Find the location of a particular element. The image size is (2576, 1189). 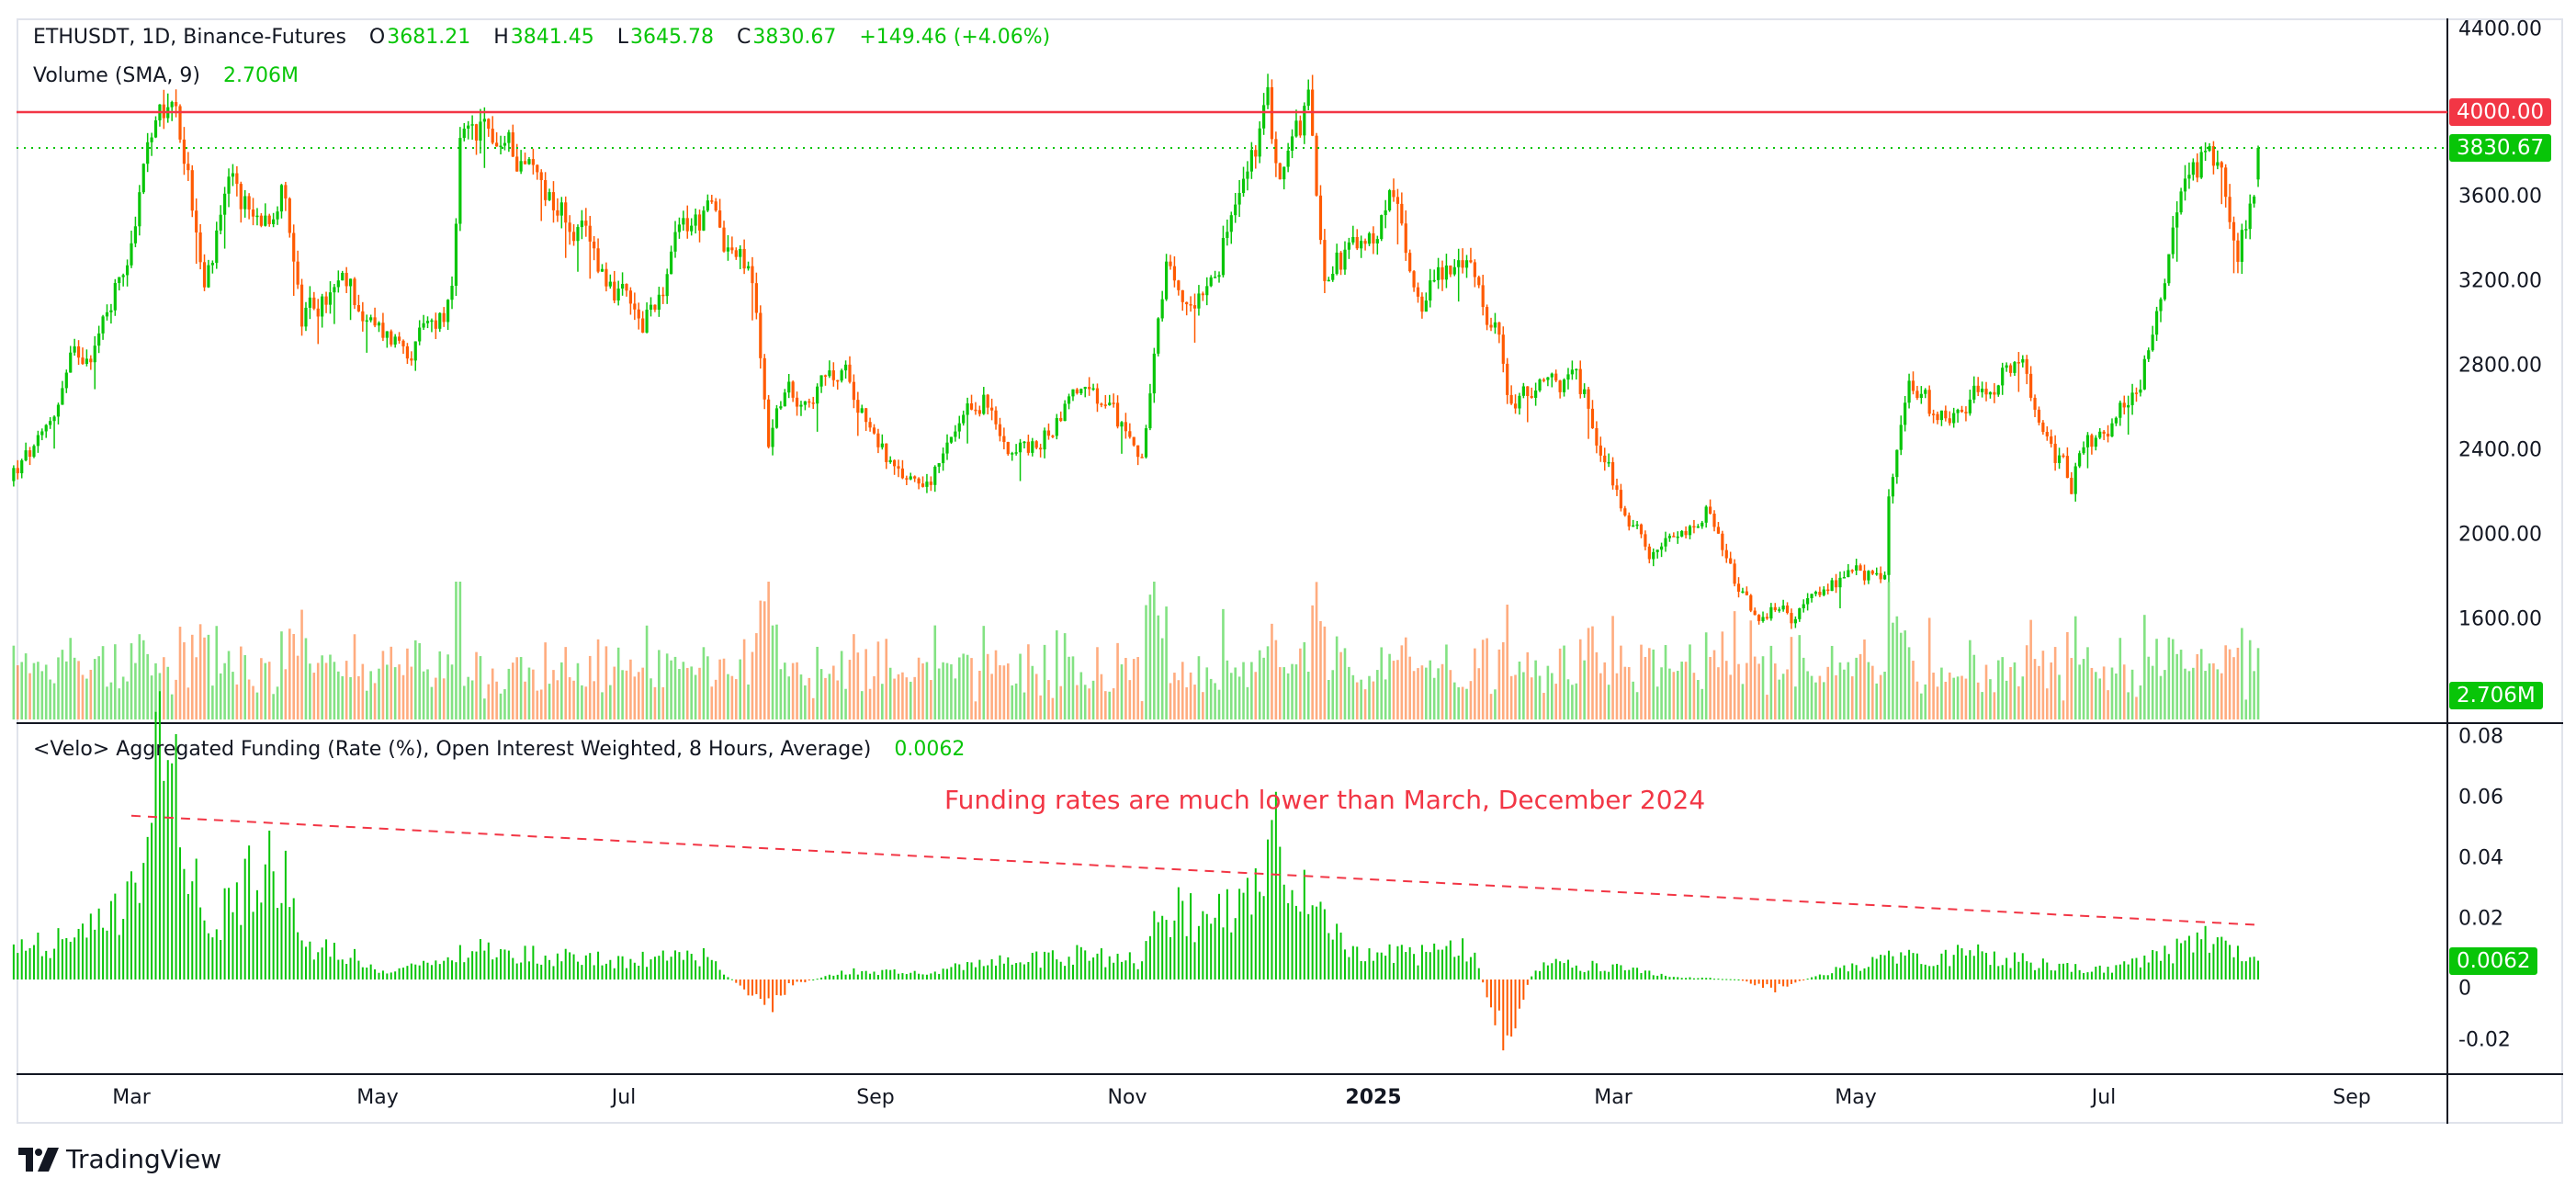

symbol-title: ETHUSDT, 1D, Binance-Futures is located at coordinates (189, 37).